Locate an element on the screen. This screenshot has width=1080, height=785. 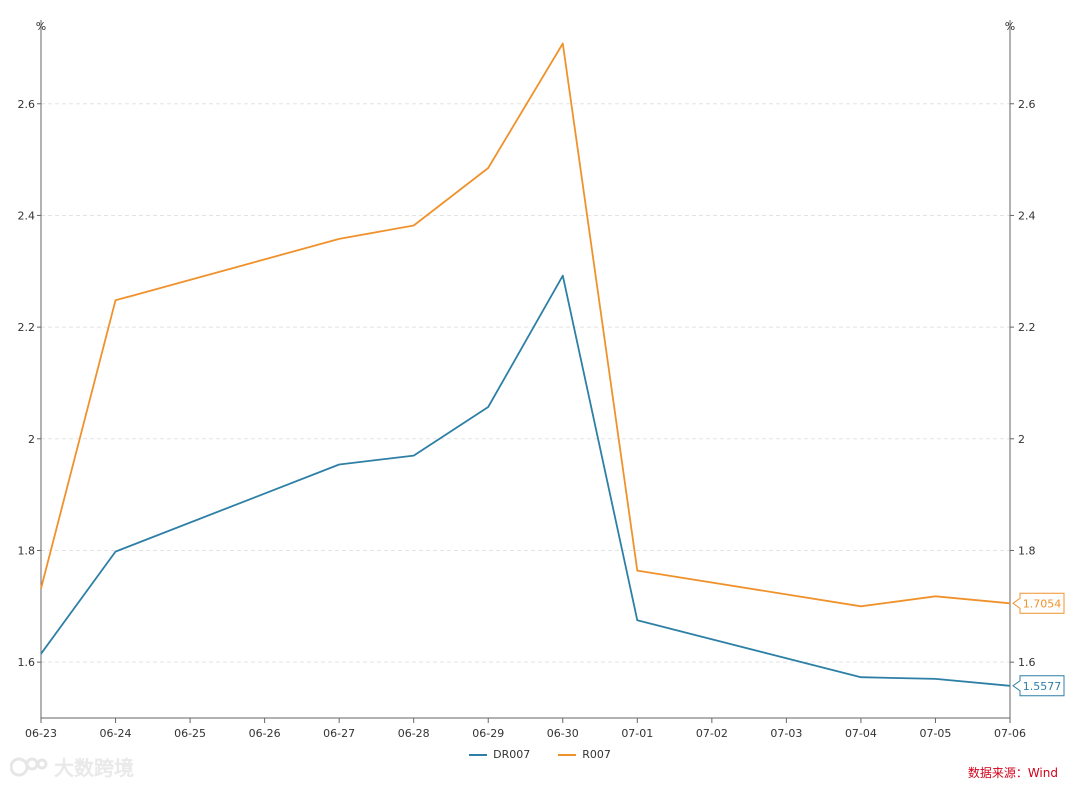
x-tick-label: 06-24 is located at coordinates (116, 733).